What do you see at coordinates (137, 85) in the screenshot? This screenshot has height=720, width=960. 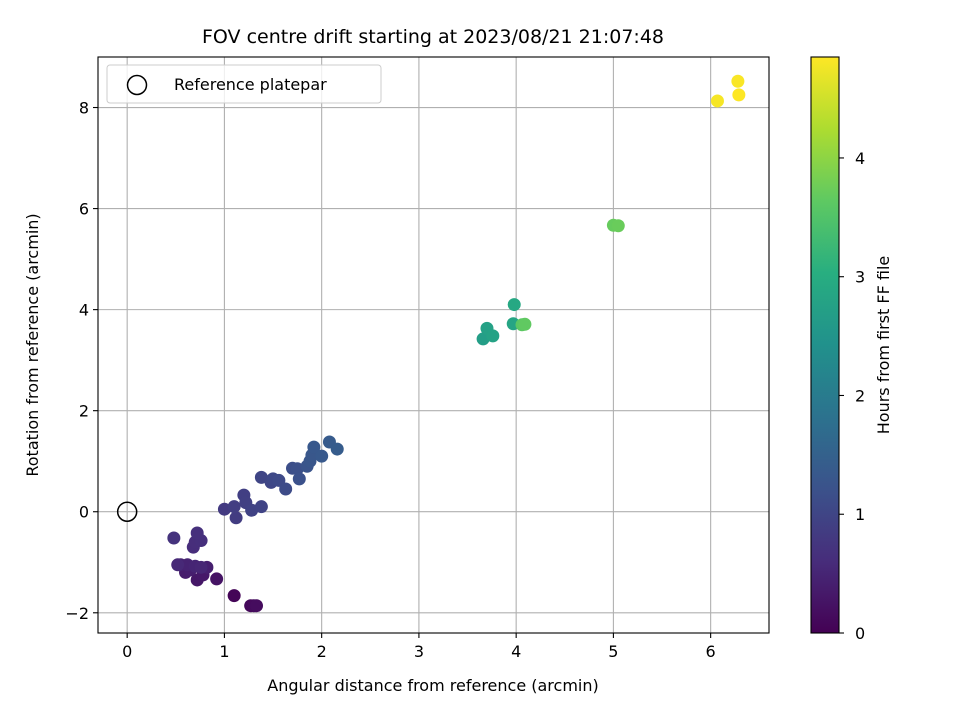 I see `legend-marker-hollow-circle` at bounding box center [137, 85].